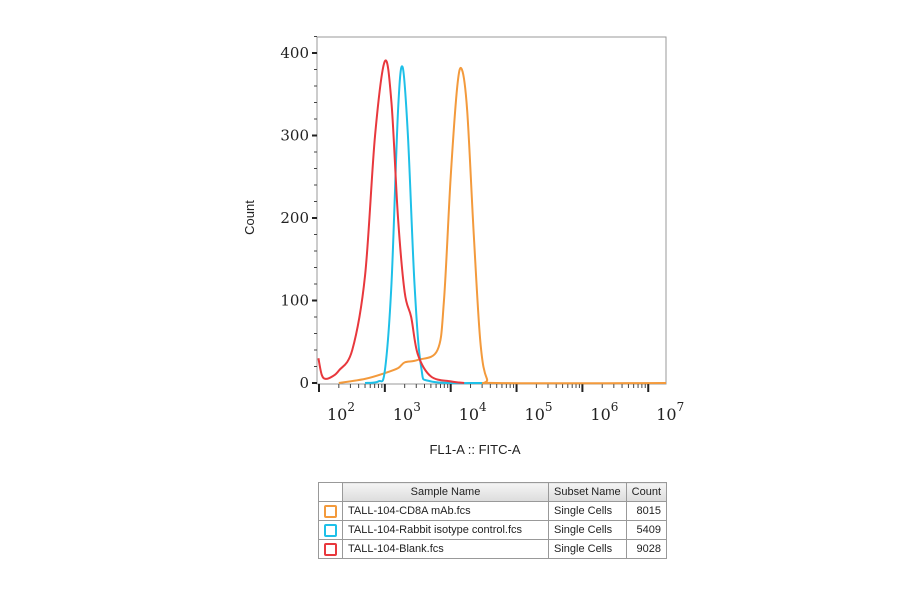 The width and height of the screenshot is (900, 594). Describe the element at coordinates (549, 407) in the screenshot. I see `x-tick-exponent: 5` at that location.